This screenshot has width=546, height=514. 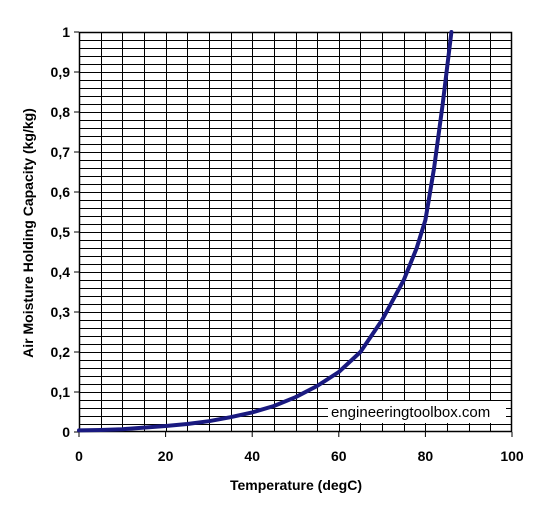 What do you see at coordinates (66, 432) in the screenshot?
I see `y-tick-label: 0` at bounding box center [66, 432].